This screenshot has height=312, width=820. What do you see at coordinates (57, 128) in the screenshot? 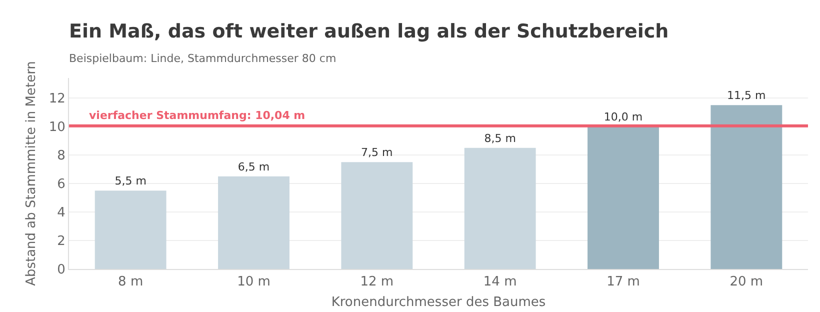
I see `y-tick-label: 10` at bounding box center [57, 128].